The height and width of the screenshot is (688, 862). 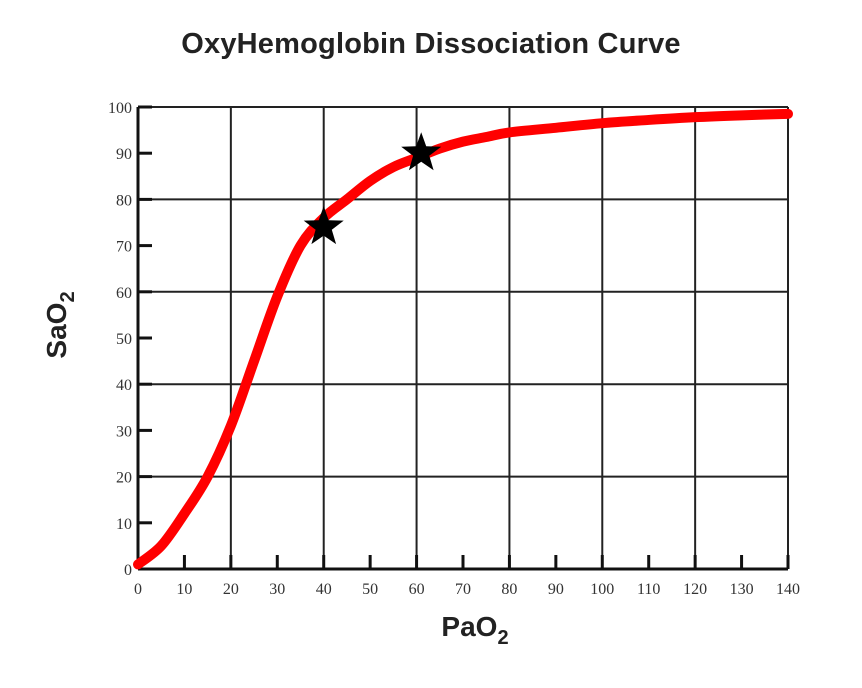 I want to click on y-axis-title-main: SaO, so click(x=56, y=331).